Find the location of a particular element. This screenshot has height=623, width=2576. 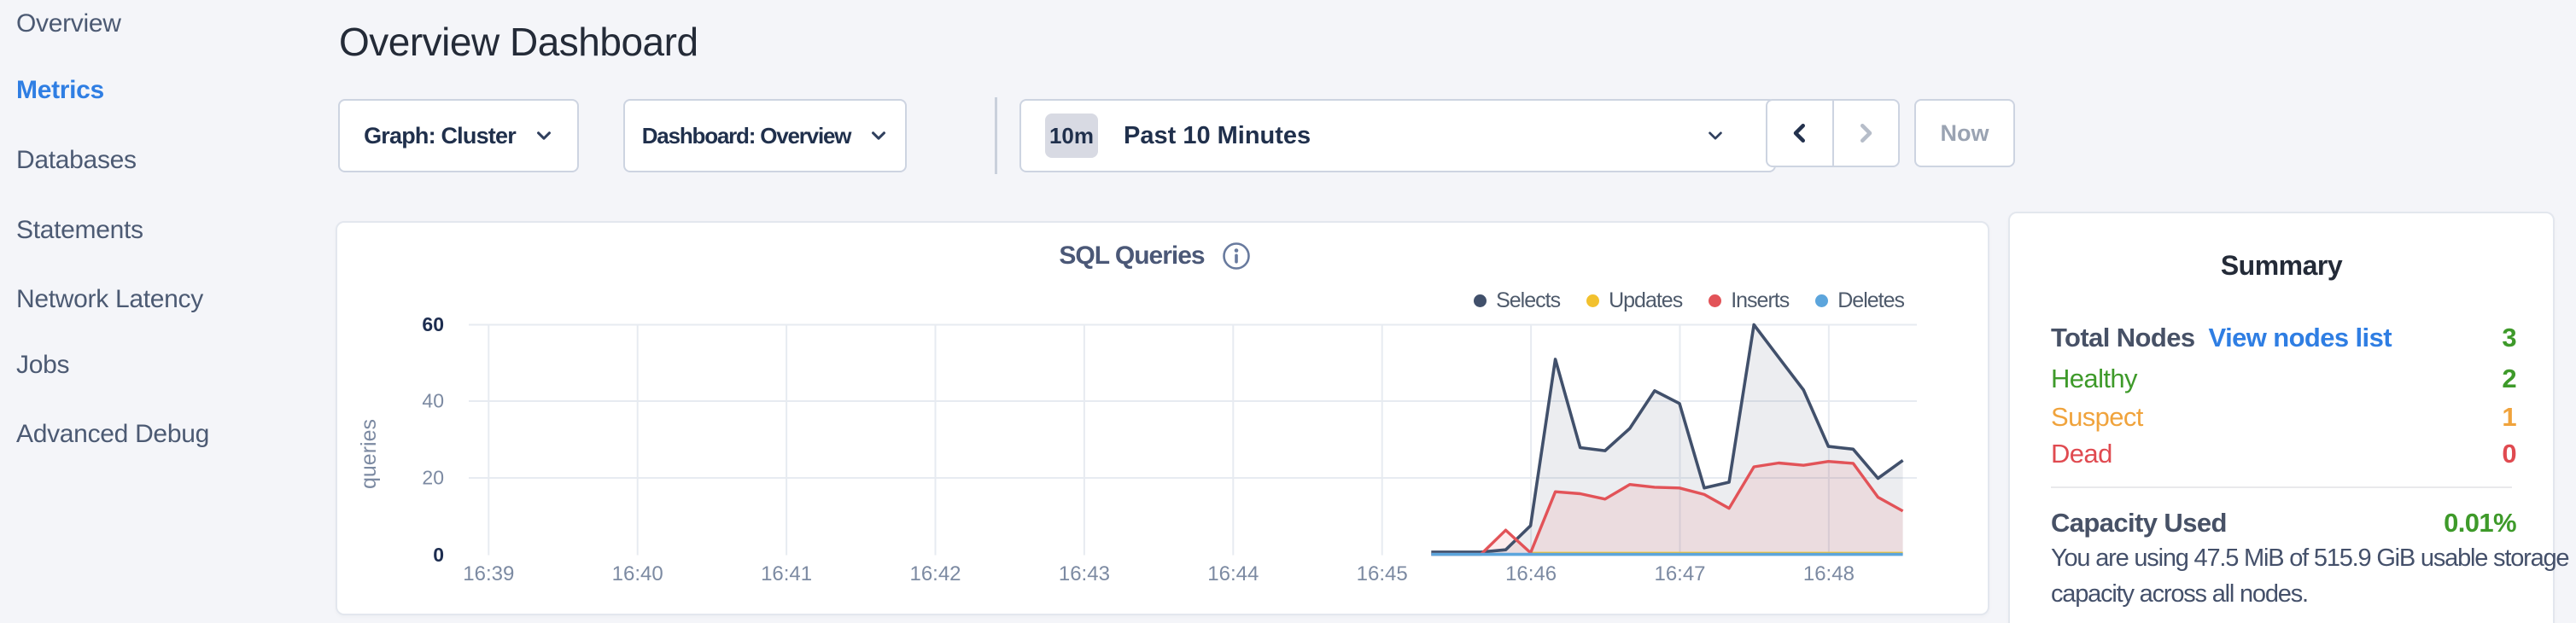

svg-text: queries is located at coordinates (369, 454).